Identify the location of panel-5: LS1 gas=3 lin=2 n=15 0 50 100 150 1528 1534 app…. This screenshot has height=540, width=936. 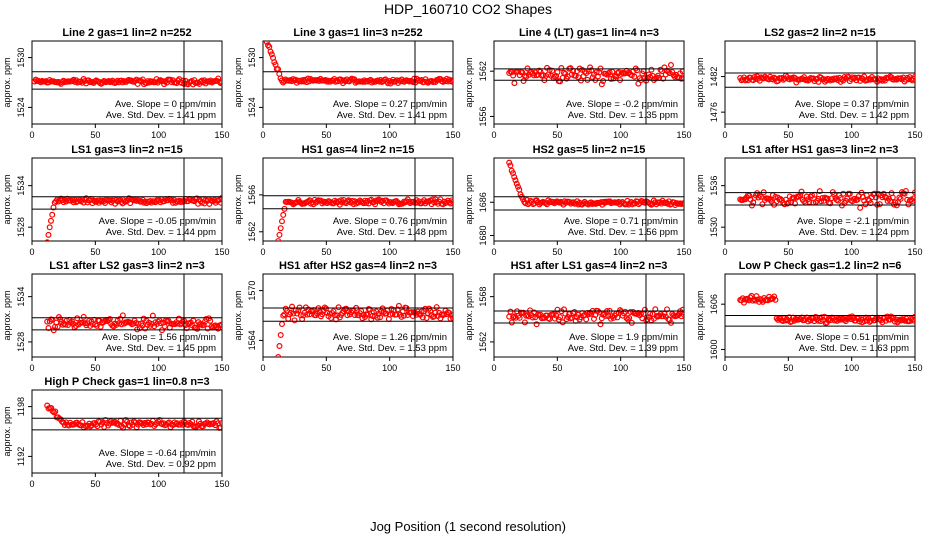
(116, 200).